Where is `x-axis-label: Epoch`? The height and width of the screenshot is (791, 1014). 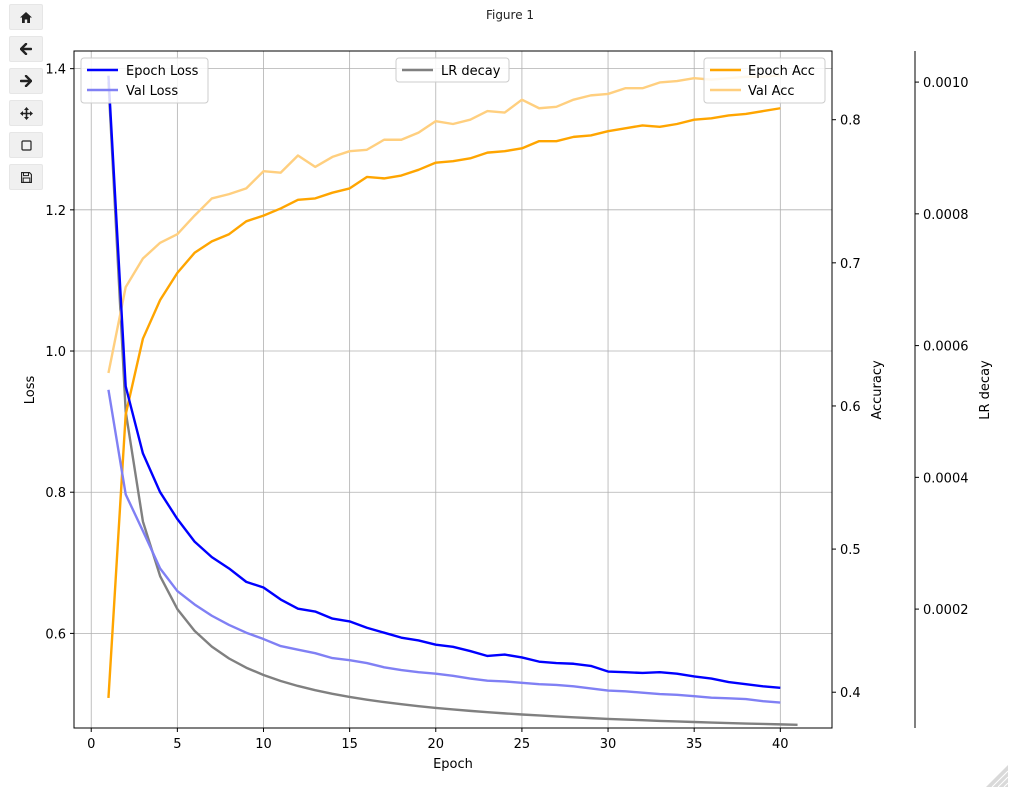 x-axis-label: Epoch is located at coordinates (453, 764).